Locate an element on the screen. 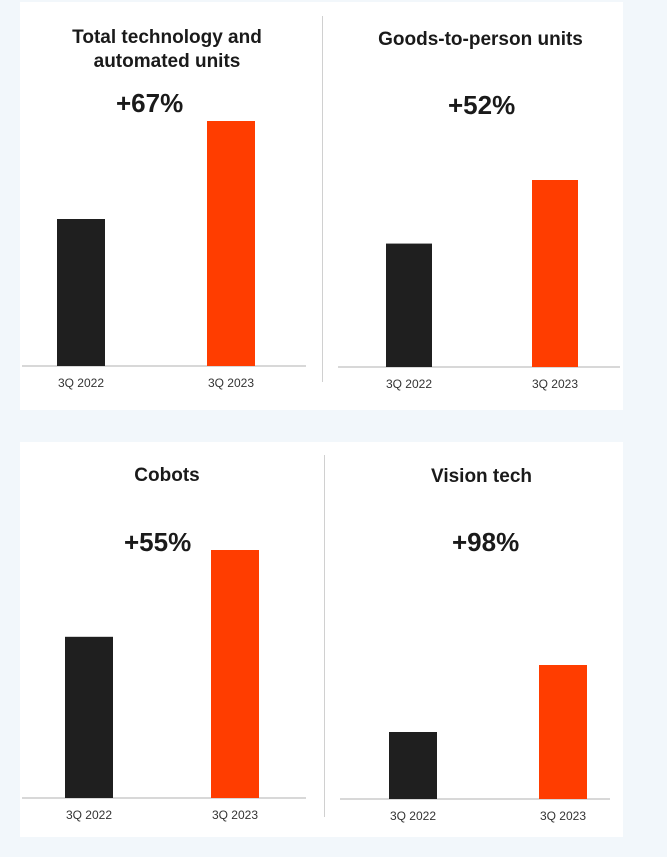 This screenshot has width=667, height=857. change-label: +52% is located at coordinates (482, 105).